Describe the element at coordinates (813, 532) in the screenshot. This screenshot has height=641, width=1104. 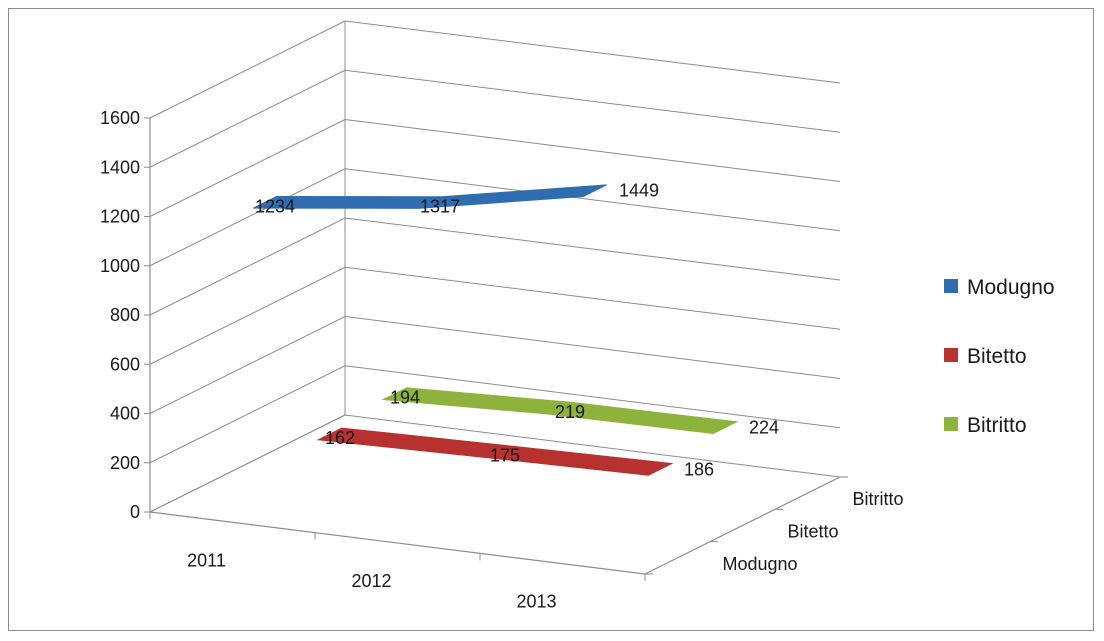
I see `depth-axis-label: Bitetto` at that location.